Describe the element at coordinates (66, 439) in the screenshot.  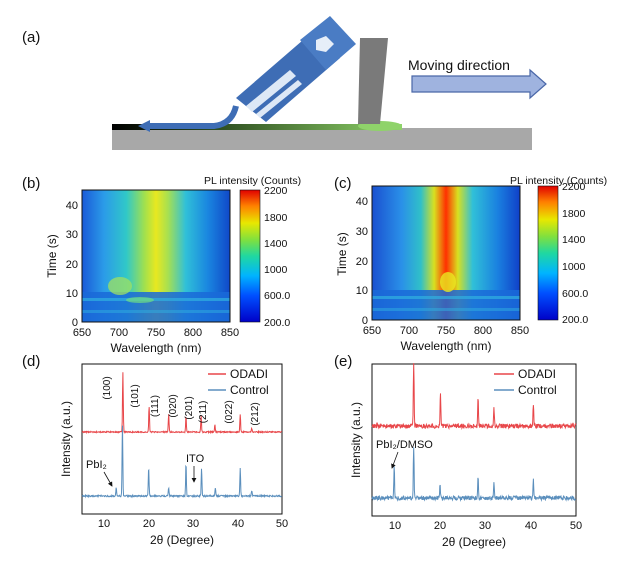
I see `y-axis-label-d: Intensity (a.u.)` at that location.